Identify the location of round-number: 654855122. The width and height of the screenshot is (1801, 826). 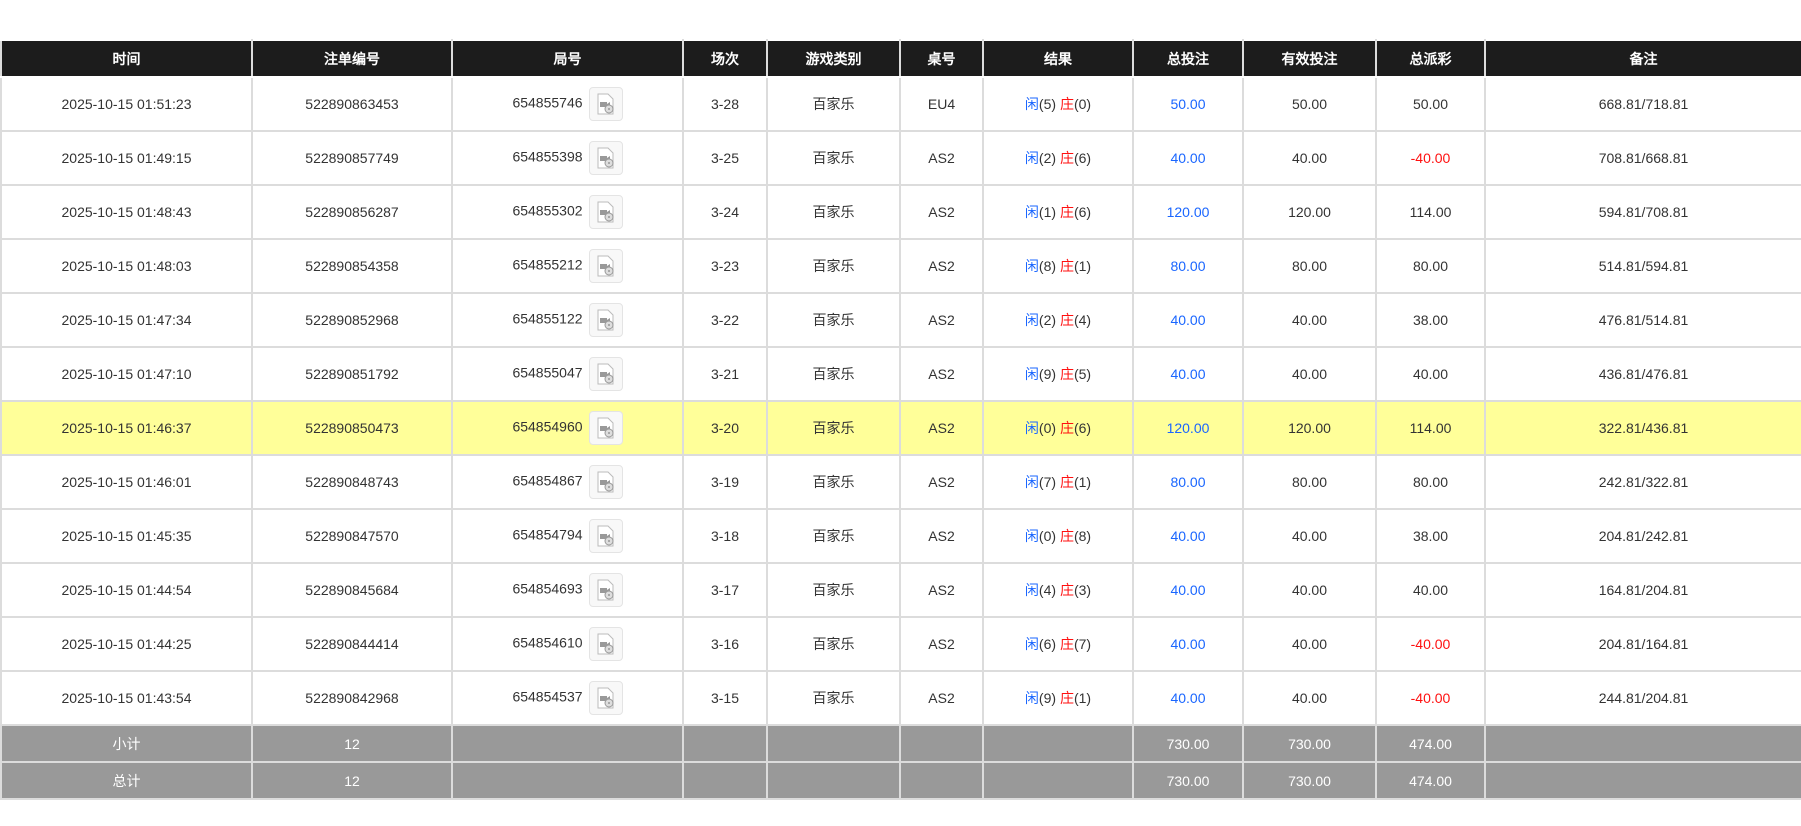
(547, 318).